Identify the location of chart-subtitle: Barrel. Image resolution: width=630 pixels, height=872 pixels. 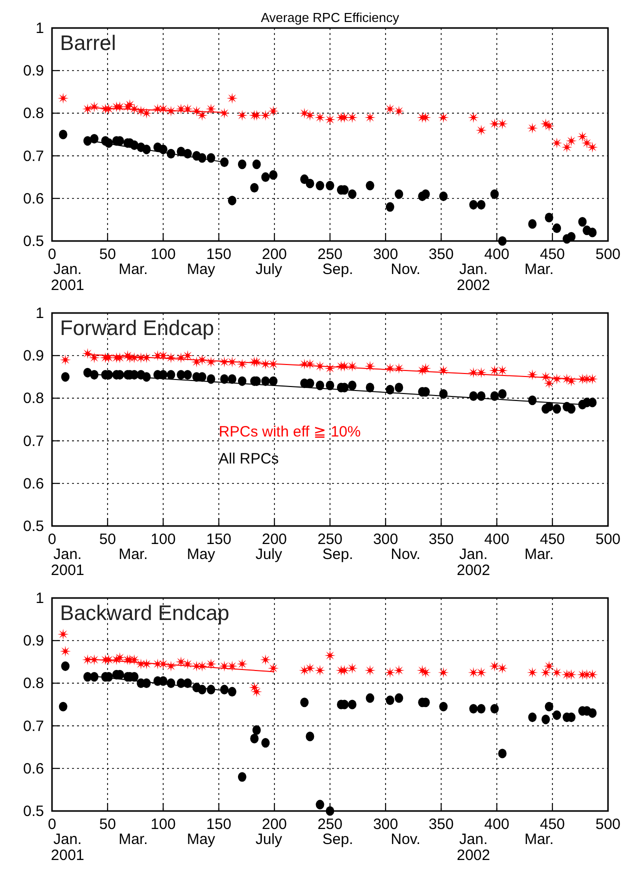
(88, 43).